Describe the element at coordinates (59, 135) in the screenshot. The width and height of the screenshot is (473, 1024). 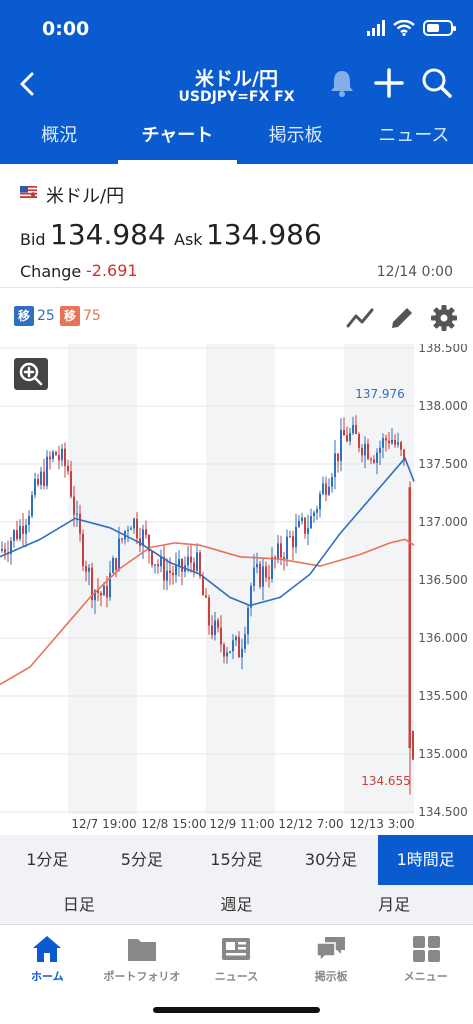
I see `tab-overview: 概況` at that location.